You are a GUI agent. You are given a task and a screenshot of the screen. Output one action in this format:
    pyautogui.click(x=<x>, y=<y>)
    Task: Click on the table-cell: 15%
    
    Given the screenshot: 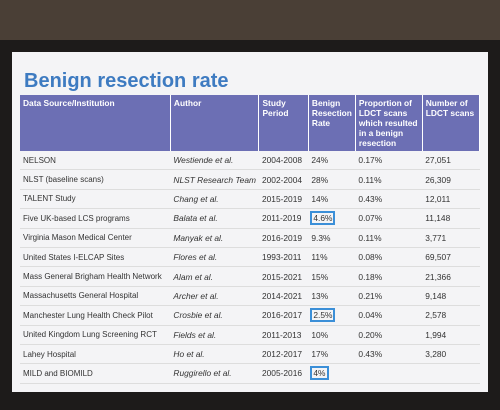 What is the action you would take?
    pyautogui.click(x=332, y=276)
    